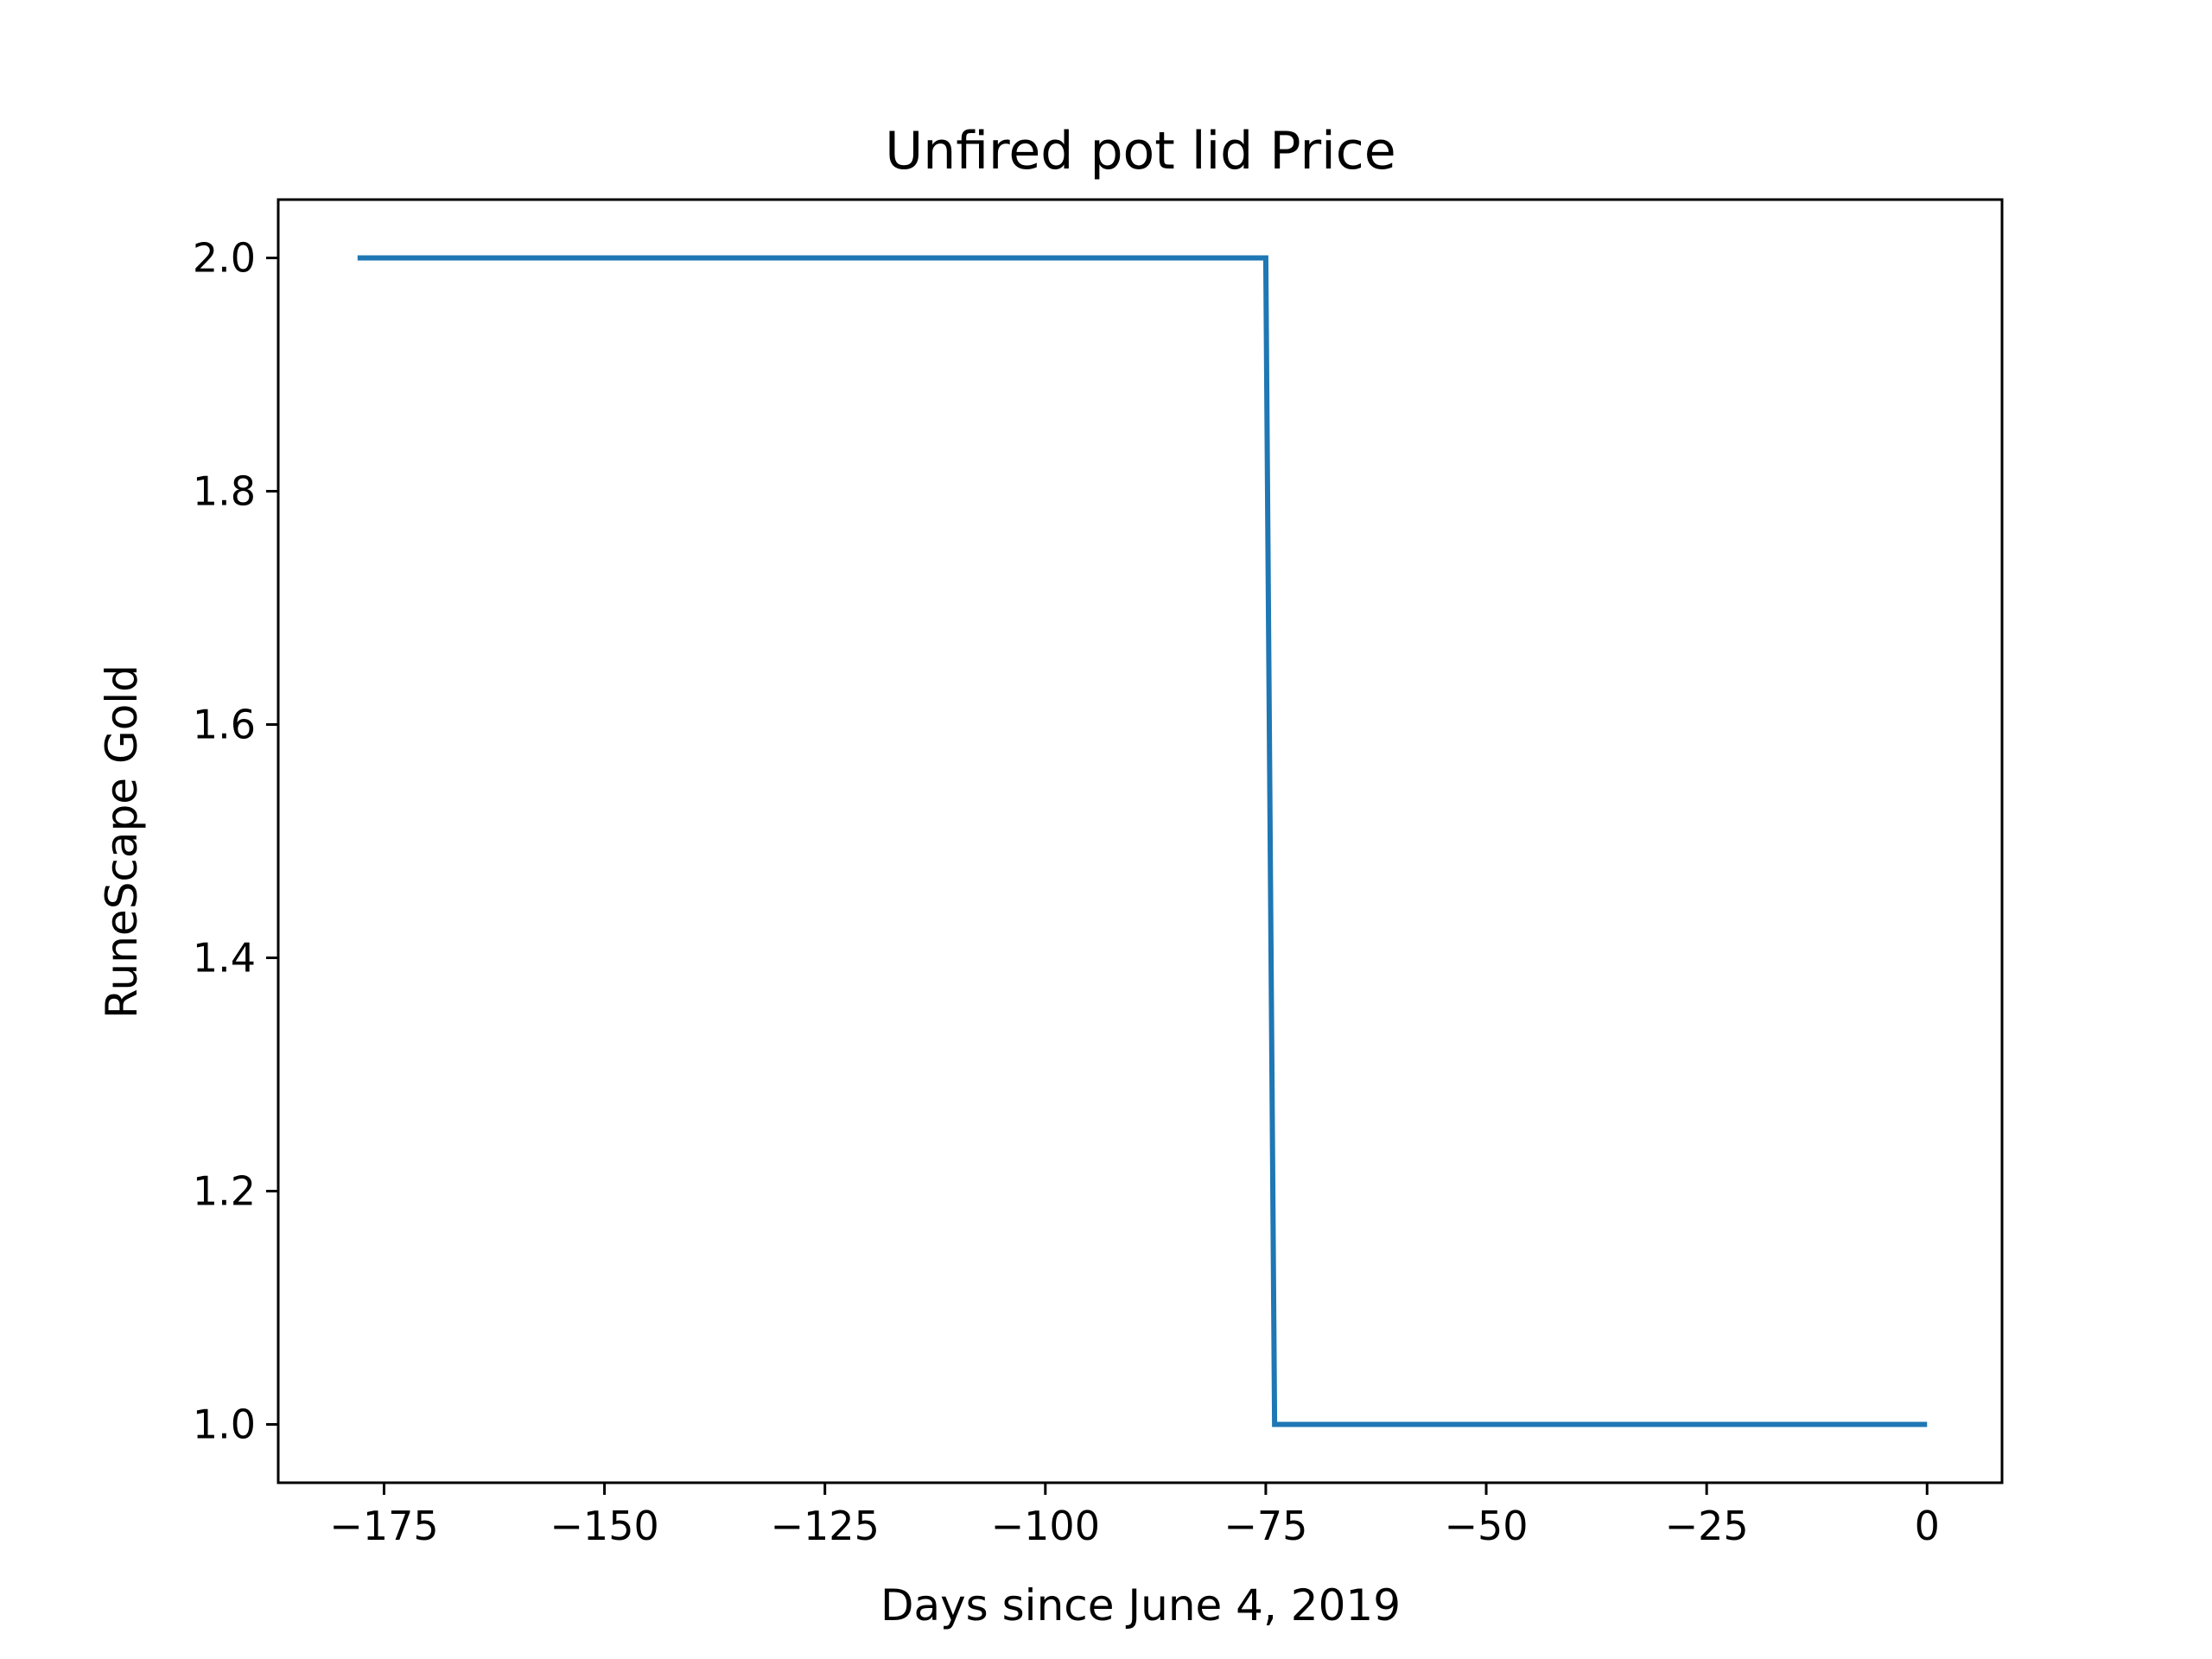 The width and height of the screenshot is (2212, 1659). What do you see at coordinates (1927, 1526) in the screenshot?
I see `x-tick-label: 0` at bounding box center [1927, 1526].